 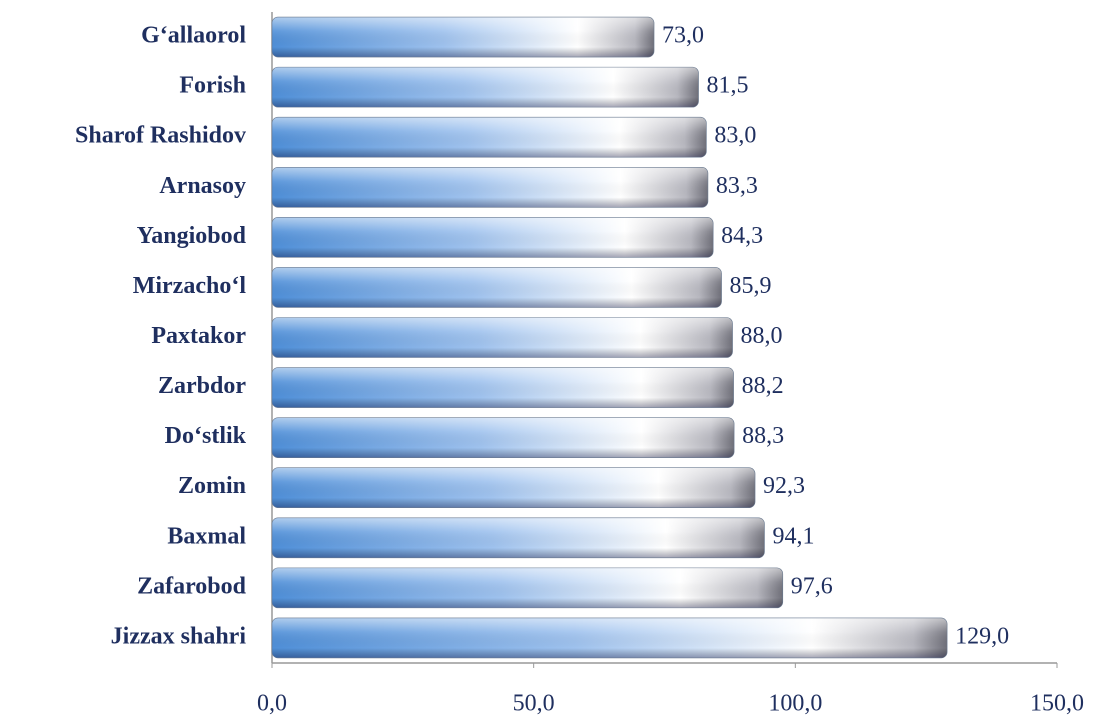 I want to click on y-tick-label: Zomin, so click(x=212, y=486).